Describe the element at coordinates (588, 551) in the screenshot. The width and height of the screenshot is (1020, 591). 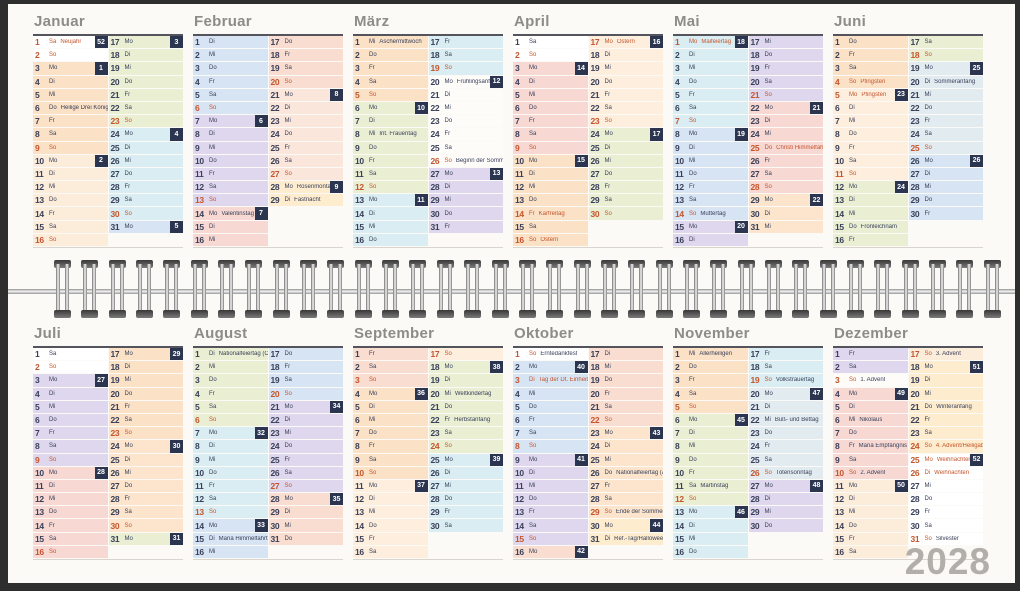
I see `day-row: 16 Mo 42` at that location.